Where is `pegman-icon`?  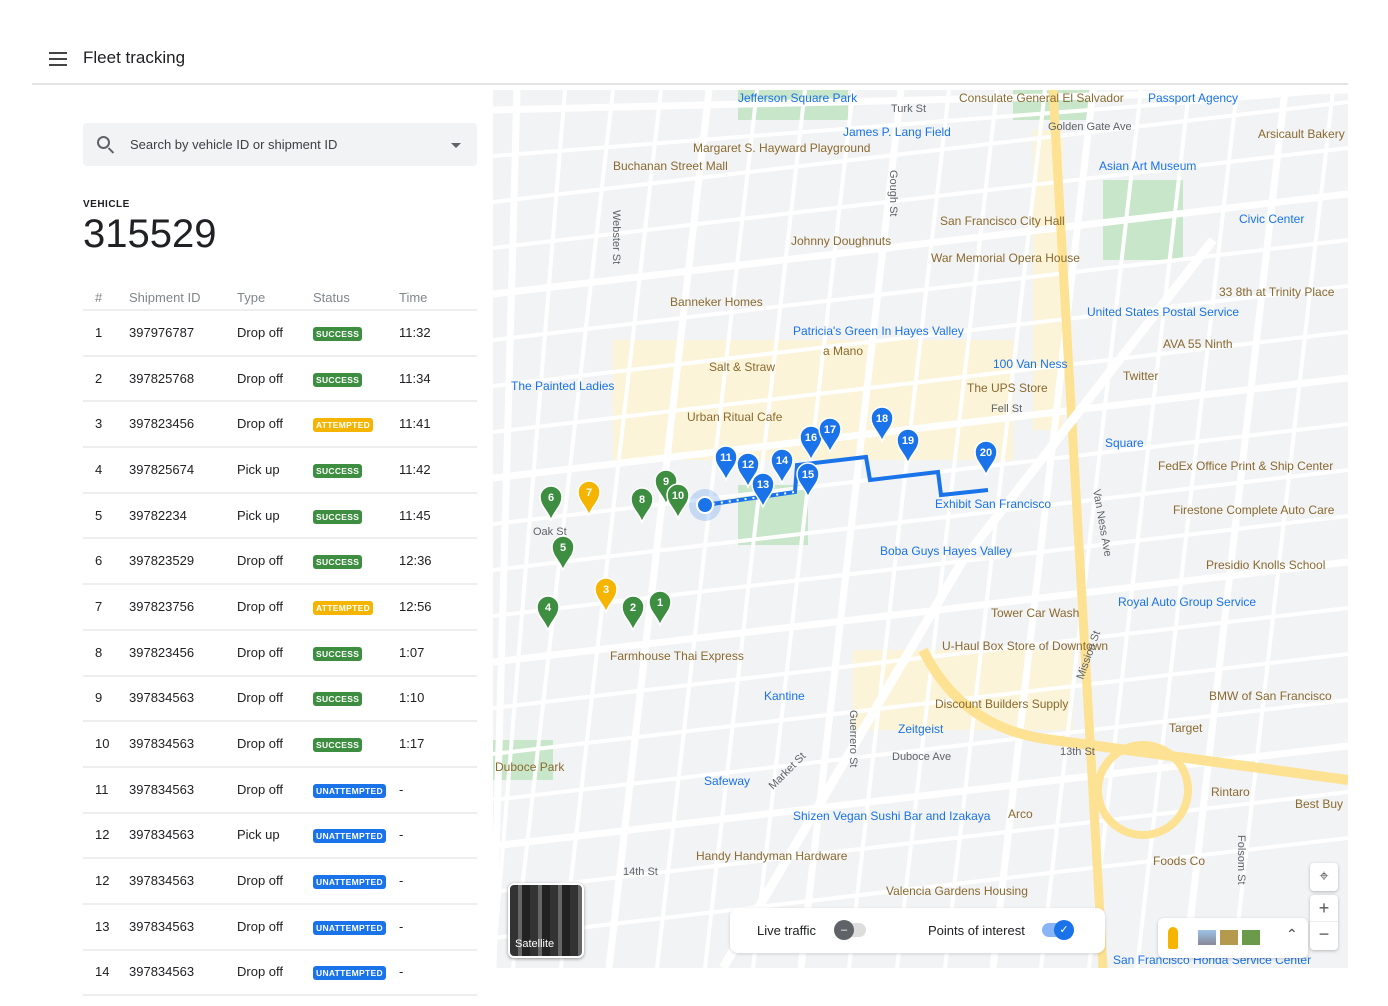
pegman-icon is located at coordinates (1173, 938).